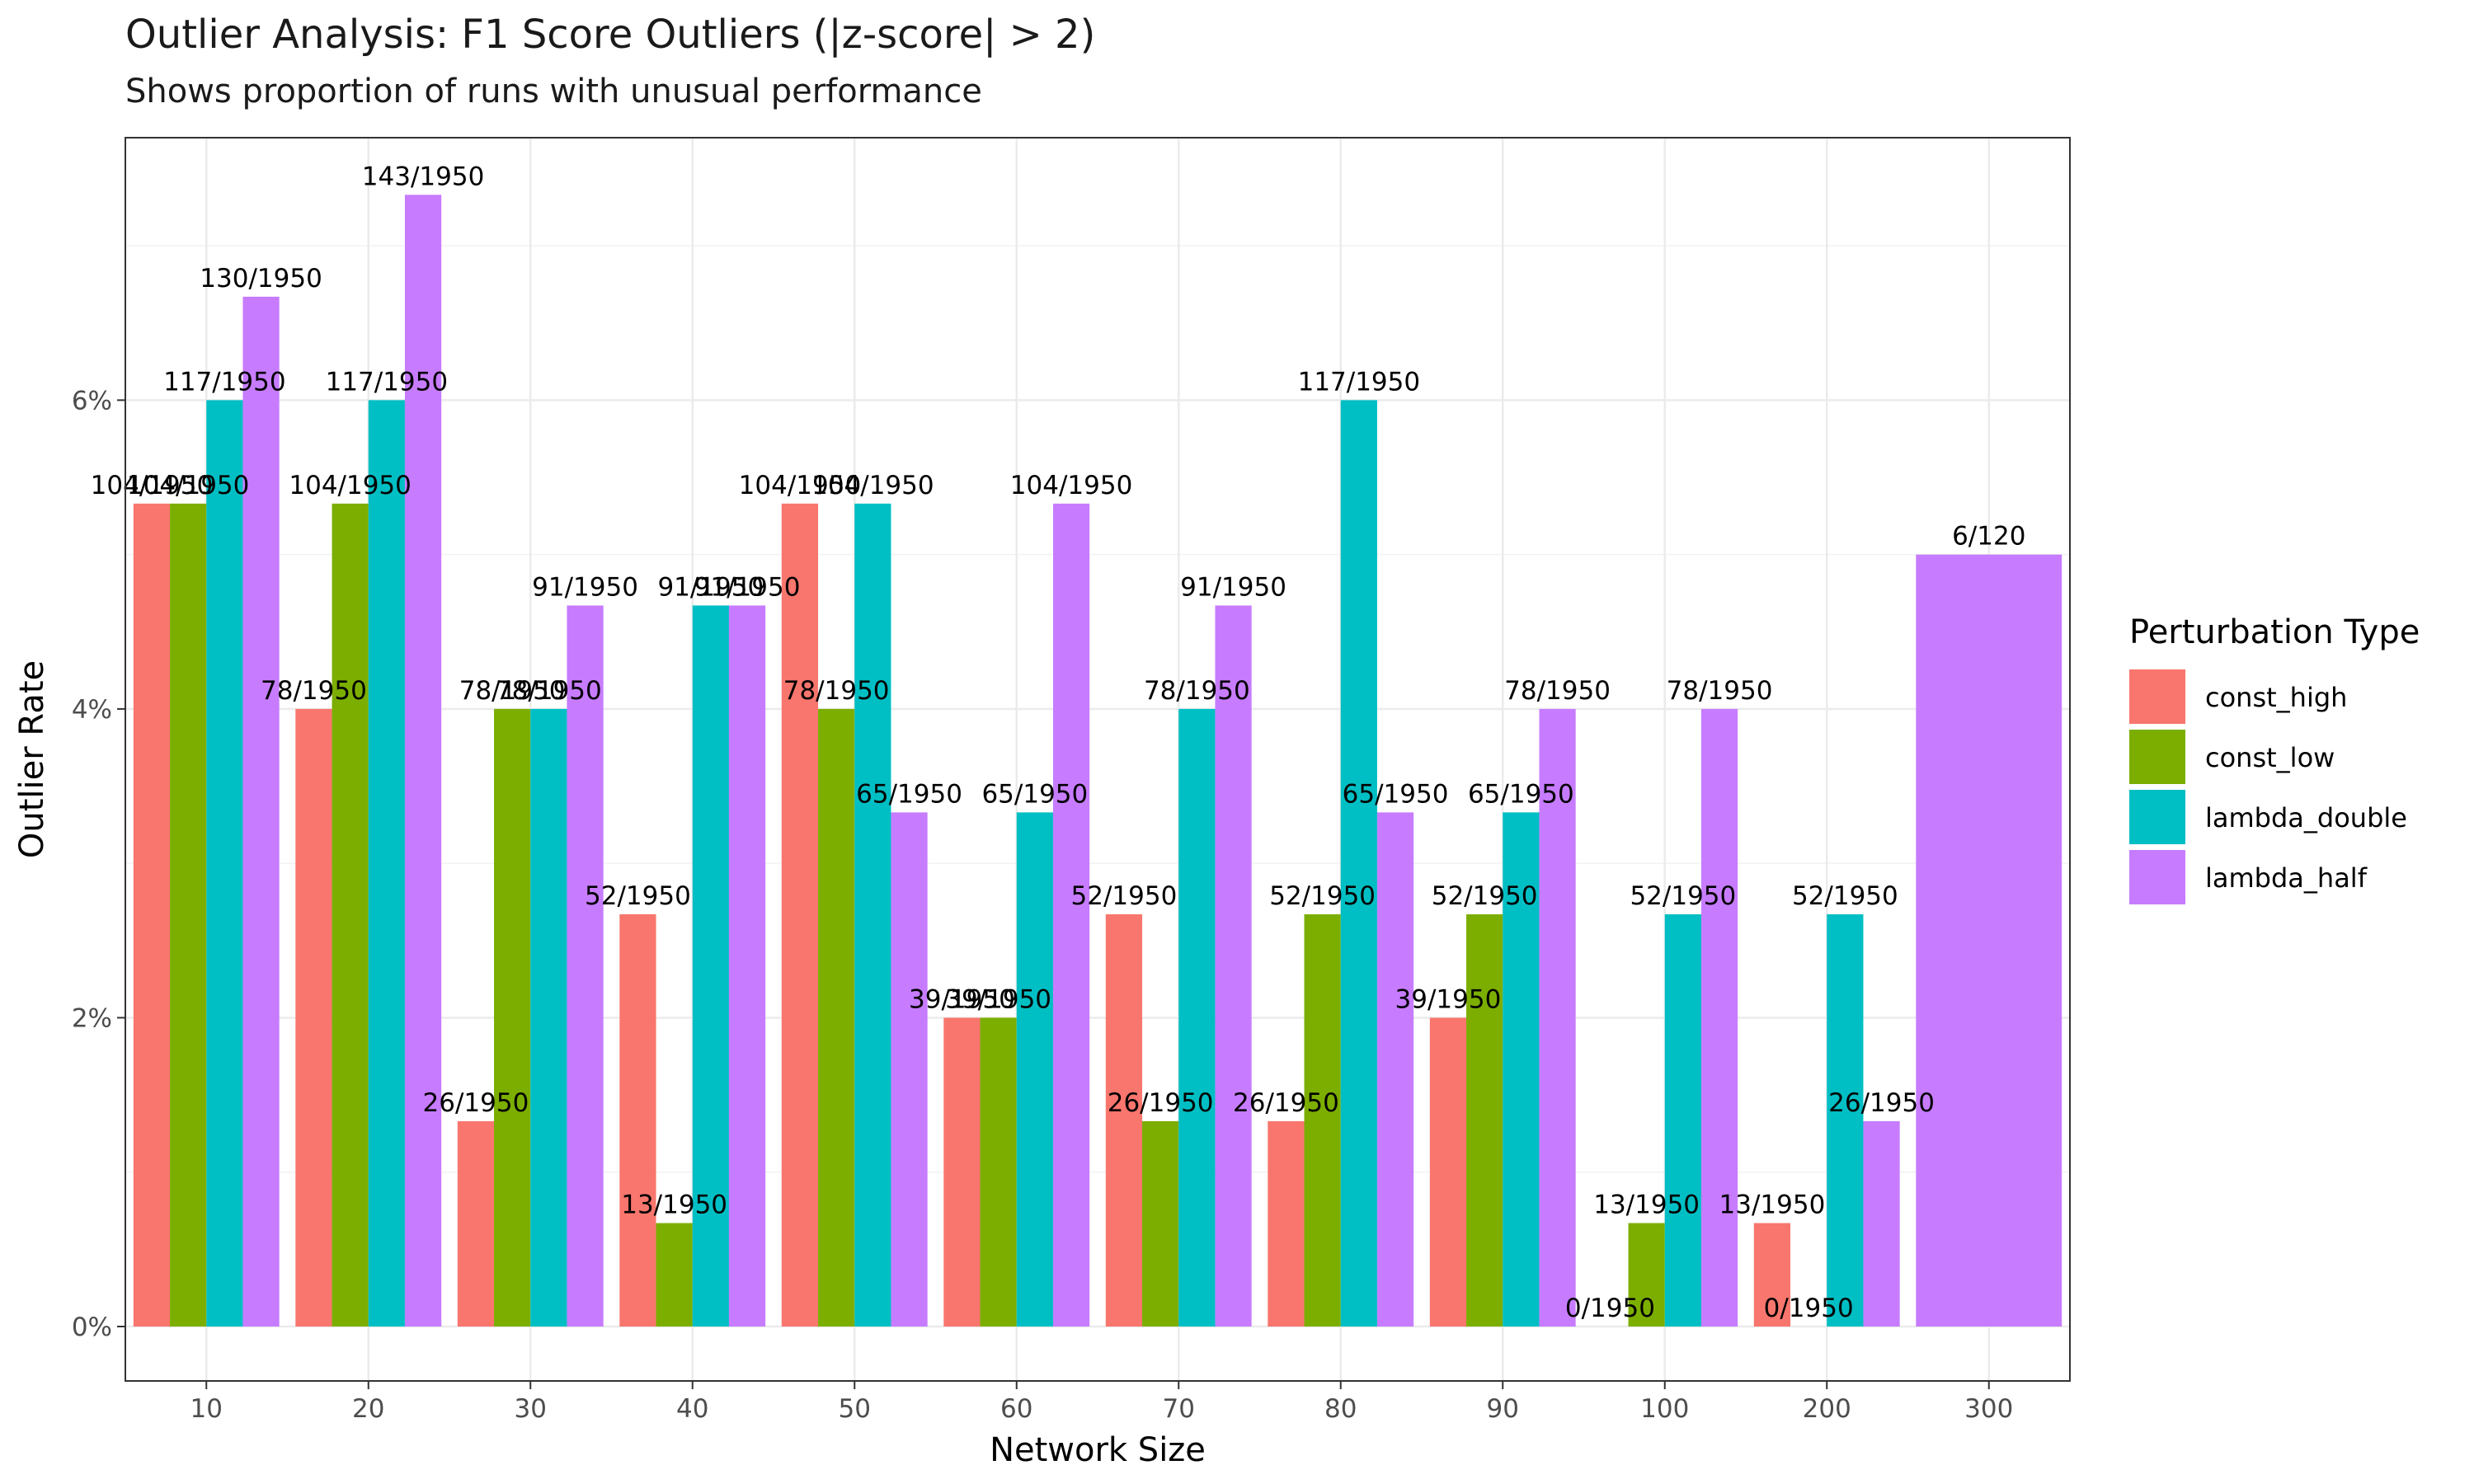 The height and width of the screenshot is (1484, 2474). I want to click on legend-swatch-const_low, so click(2157, 757).